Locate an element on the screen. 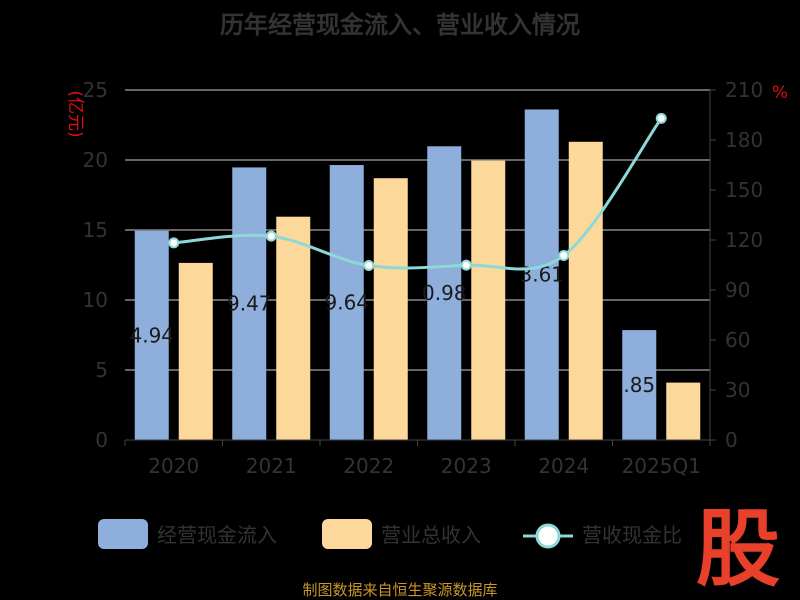 This screenshot has height=600, width=800. x-axis: 2020 2021 2022 2023 2024 2025Q1 is located at coordinates (417, 458).